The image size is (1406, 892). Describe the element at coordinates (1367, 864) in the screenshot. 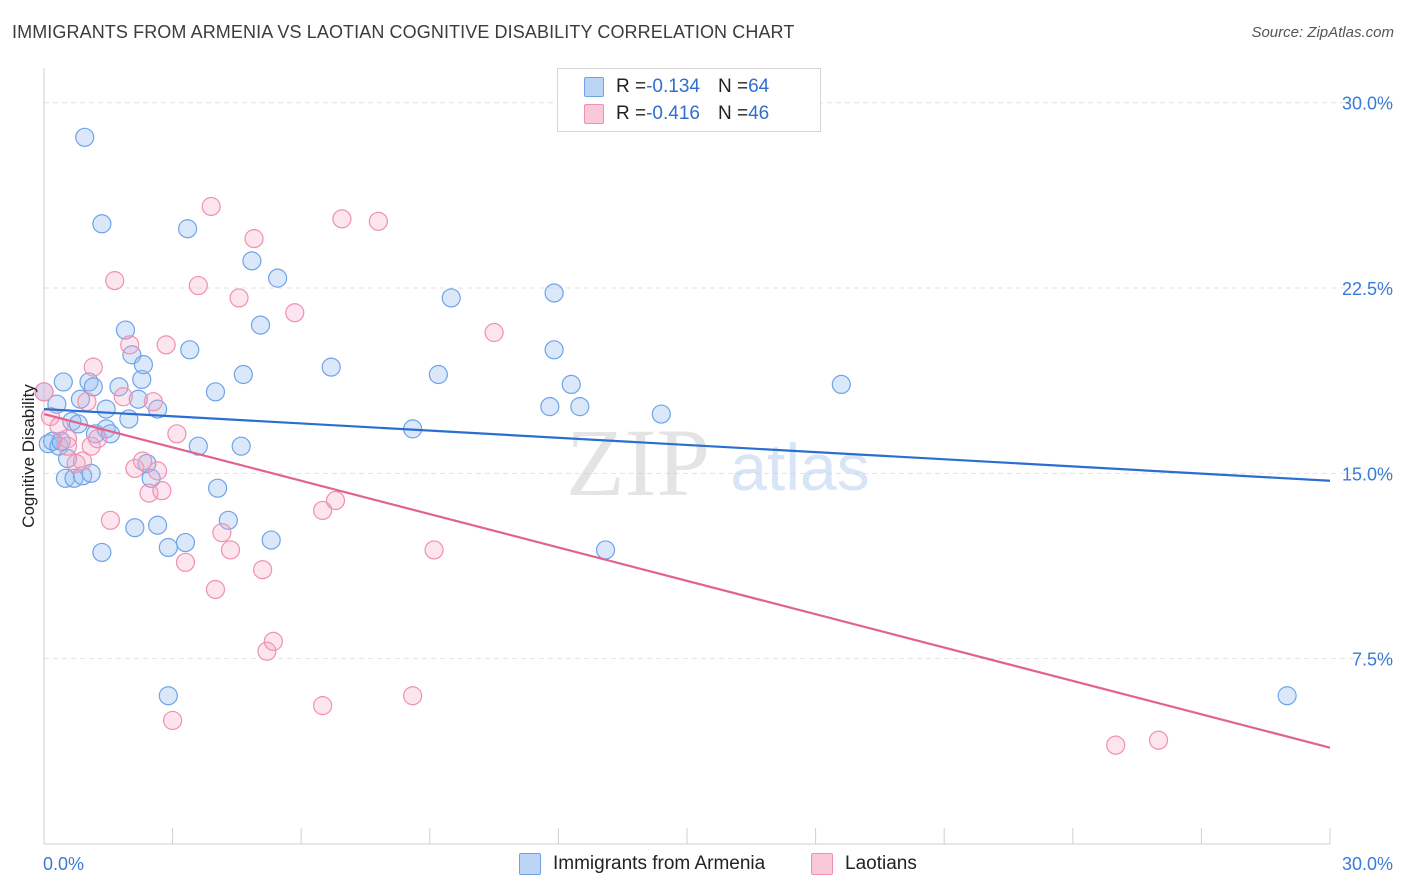

I see `x-tick-label-max: 30.0%` at that location.